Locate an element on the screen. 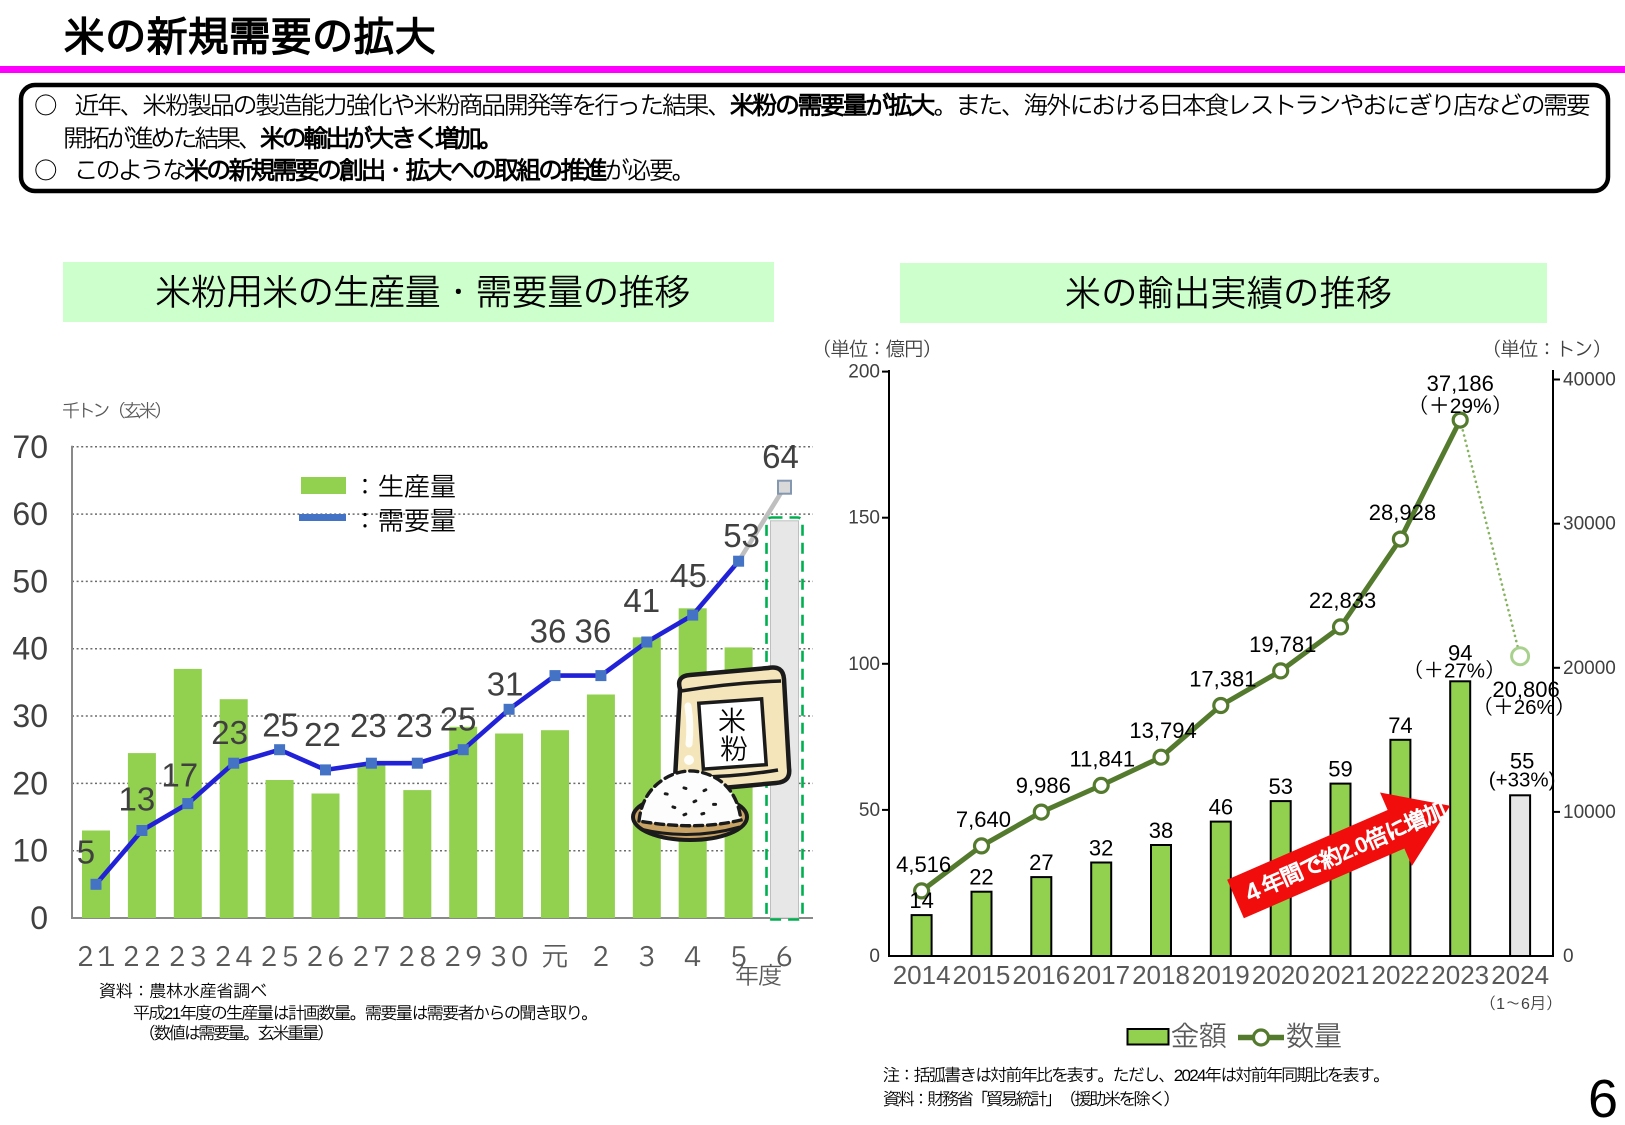 The height and width of the screenshot is (1125, 1625). svg-text: 38 is located at coordinates (1161, 830).